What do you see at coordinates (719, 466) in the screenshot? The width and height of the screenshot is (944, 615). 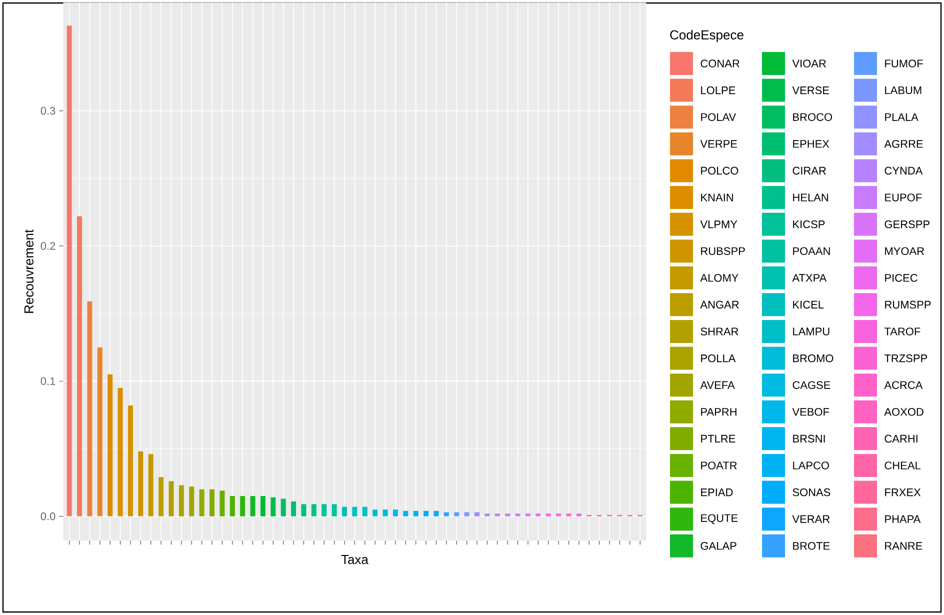 I see `legend-label: POATR` at bounding box center [719, 466].